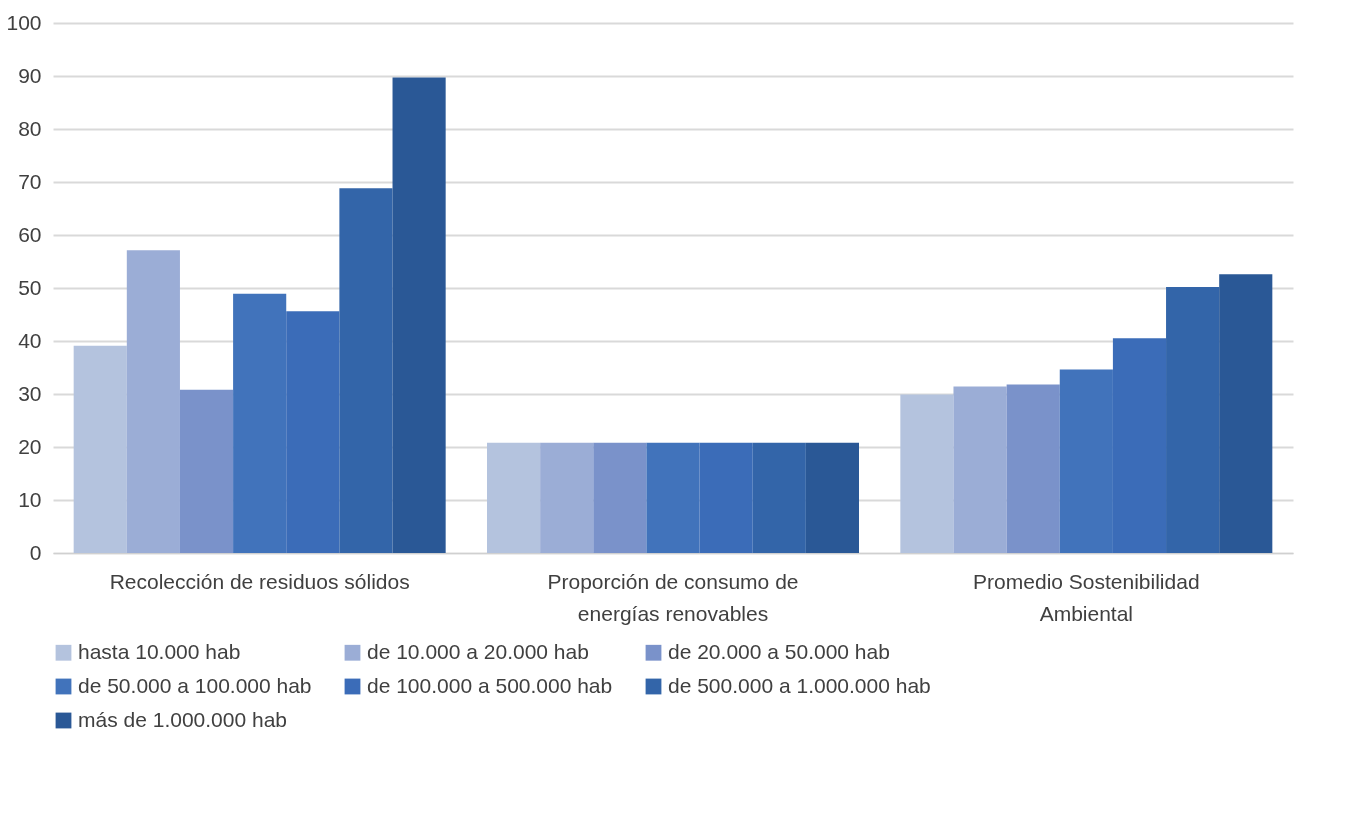 The width and height of the screenshot is (1347, 819). Describe the element at coordinates (30, 393) in the screenshot. I see `y-tick-label: 30` at that location.